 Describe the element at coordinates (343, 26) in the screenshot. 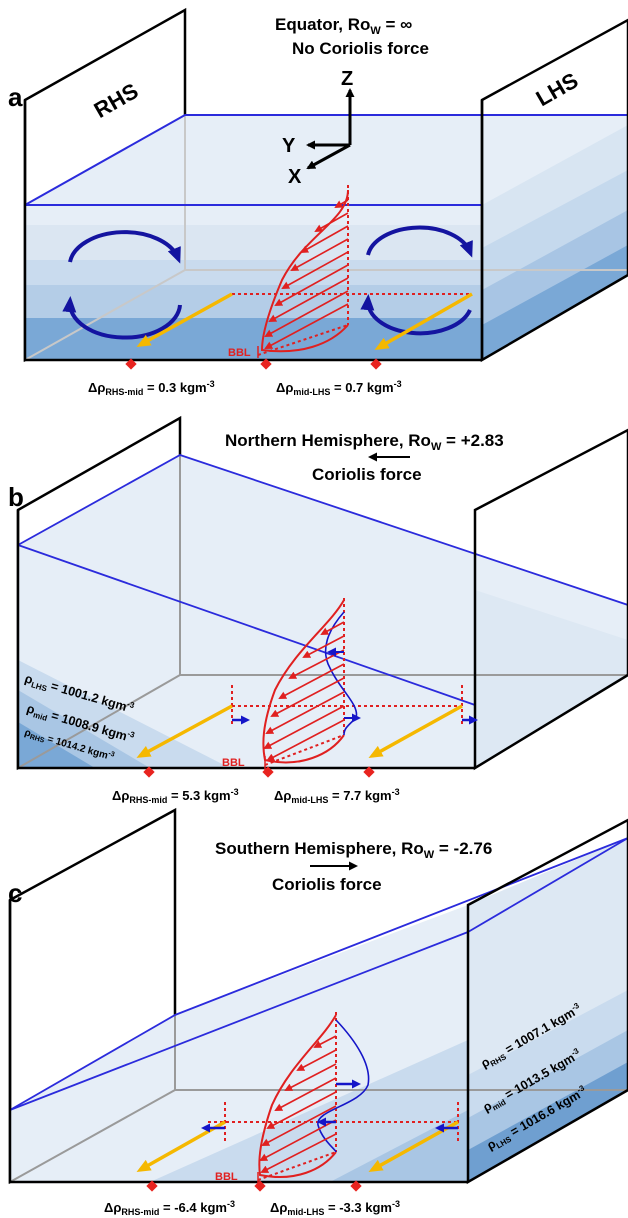

I see `panel-title: Equator, RoW = ∞` at that location.